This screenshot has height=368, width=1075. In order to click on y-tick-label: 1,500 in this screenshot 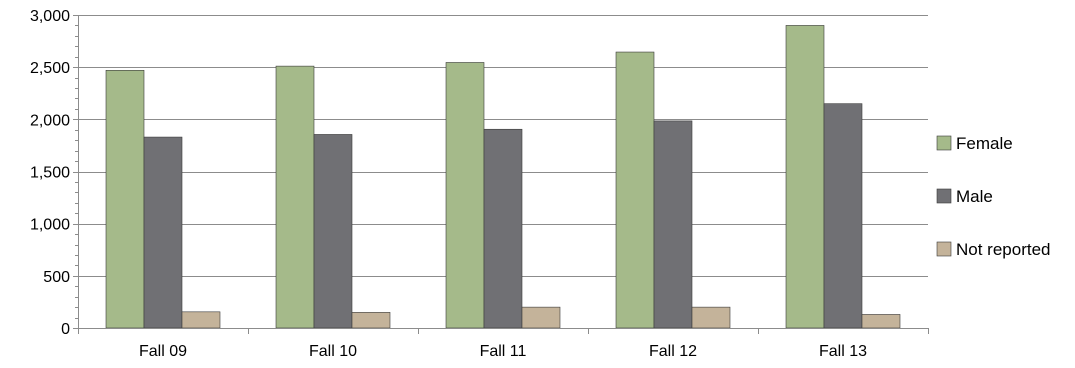, I will do `click(50, 173)`.